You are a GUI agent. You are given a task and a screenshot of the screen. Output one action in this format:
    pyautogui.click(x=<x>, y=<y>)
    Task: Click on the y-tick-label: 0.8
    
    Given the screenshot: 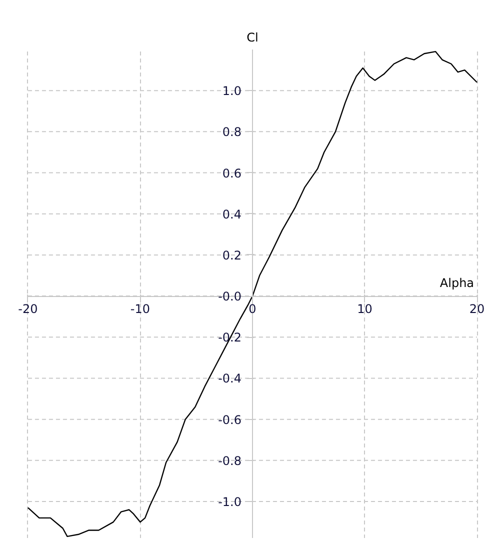 What is the action you would take?
    pyautogui.click(x=232, y=132)
    